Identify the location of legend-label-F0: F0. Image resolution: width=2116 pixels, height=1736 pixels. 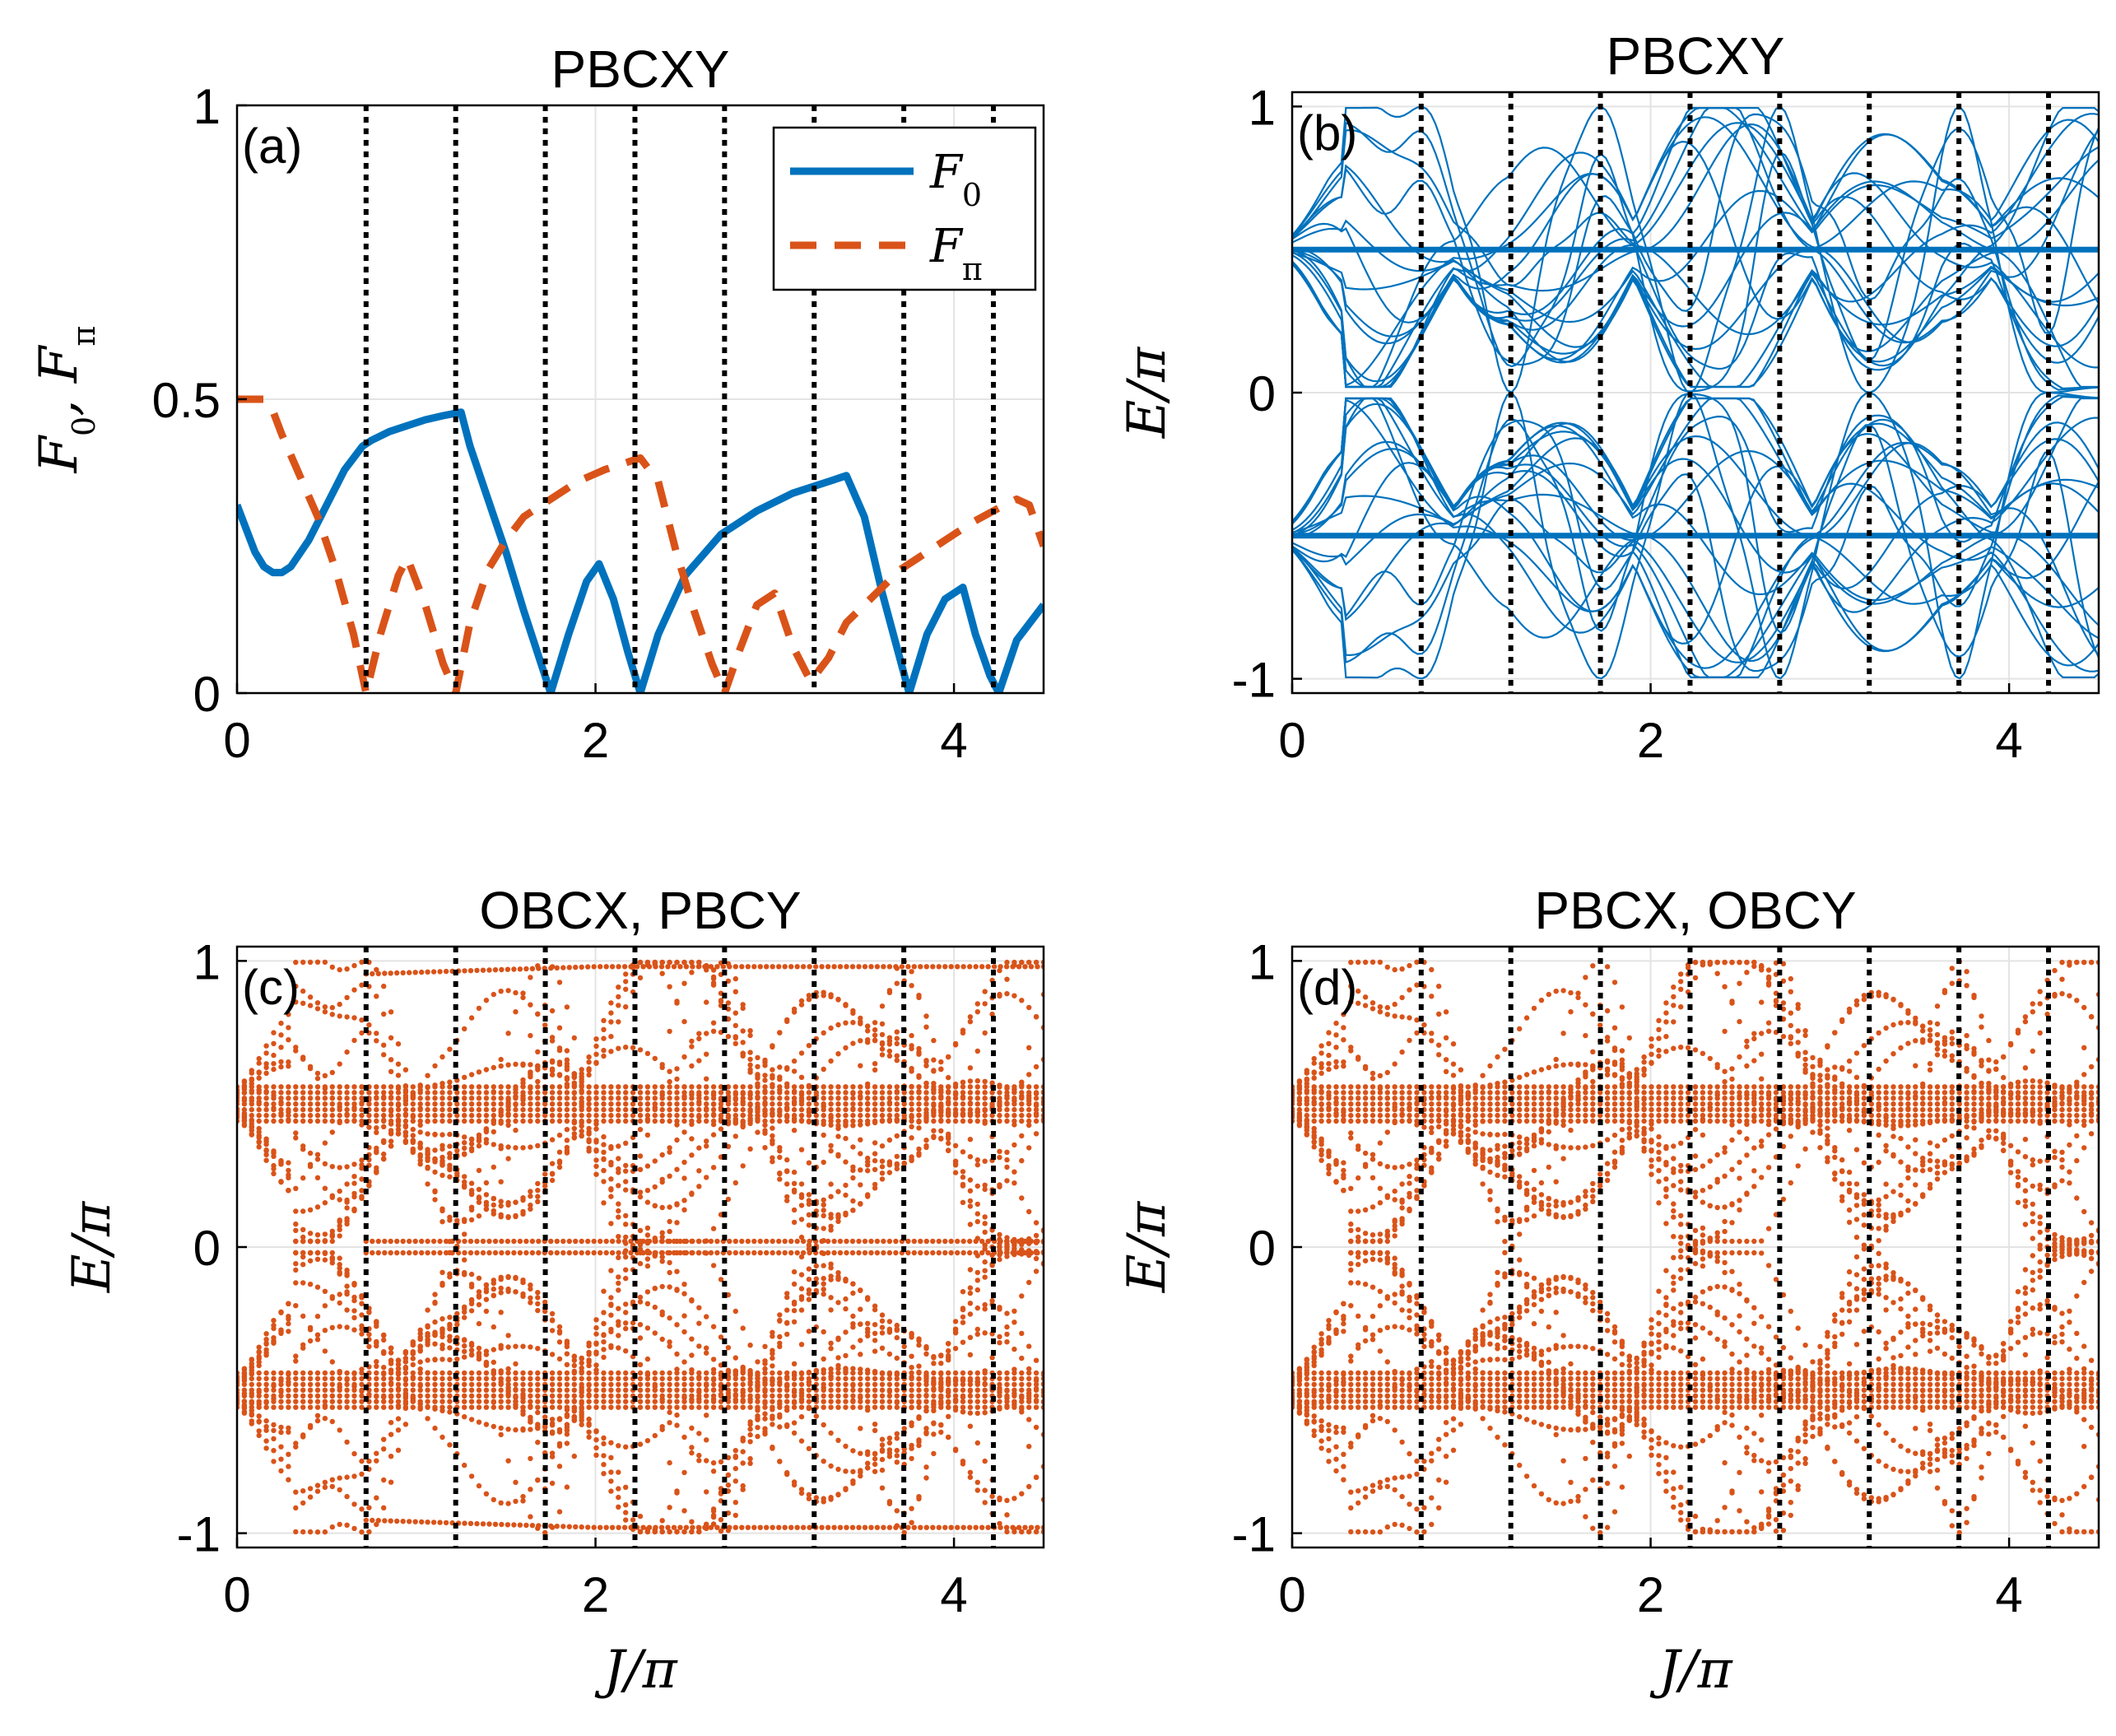
(955, 180).